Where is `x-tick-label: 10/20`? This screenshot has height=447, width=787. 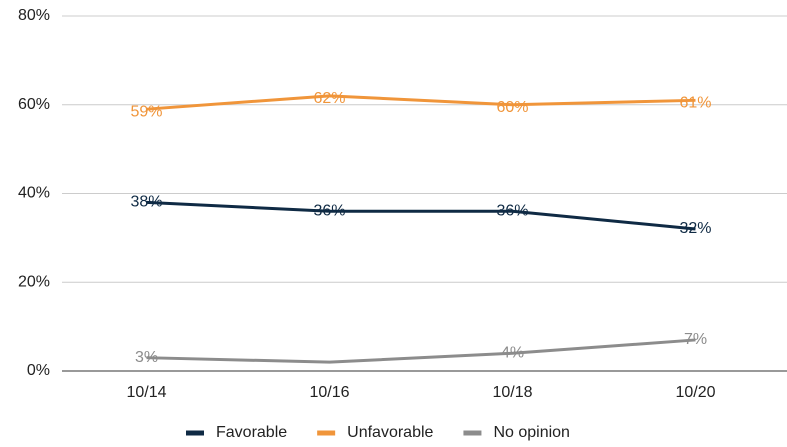
x-tick-label: 10/20 is located at coordinates (695, 392).